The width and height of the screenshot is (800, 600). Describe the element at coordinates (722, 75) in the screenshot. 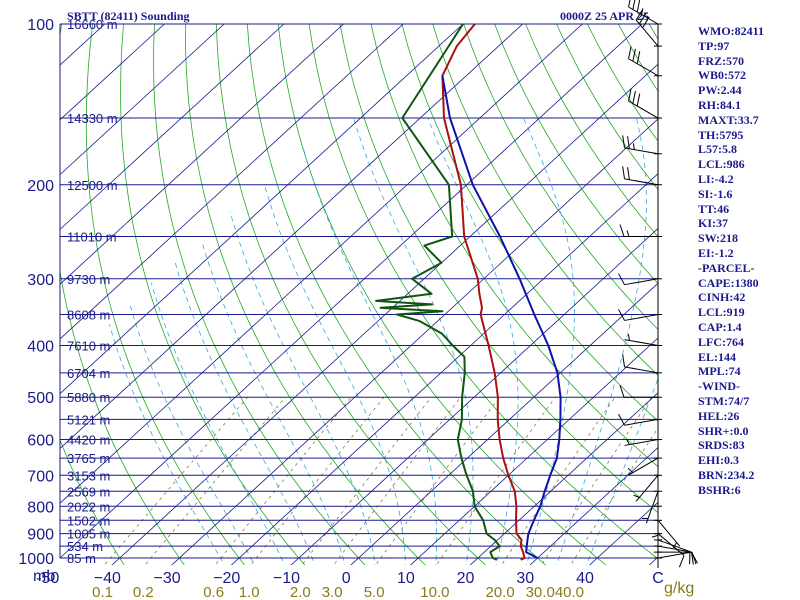

I see `index-item: WB0:572` at that location.